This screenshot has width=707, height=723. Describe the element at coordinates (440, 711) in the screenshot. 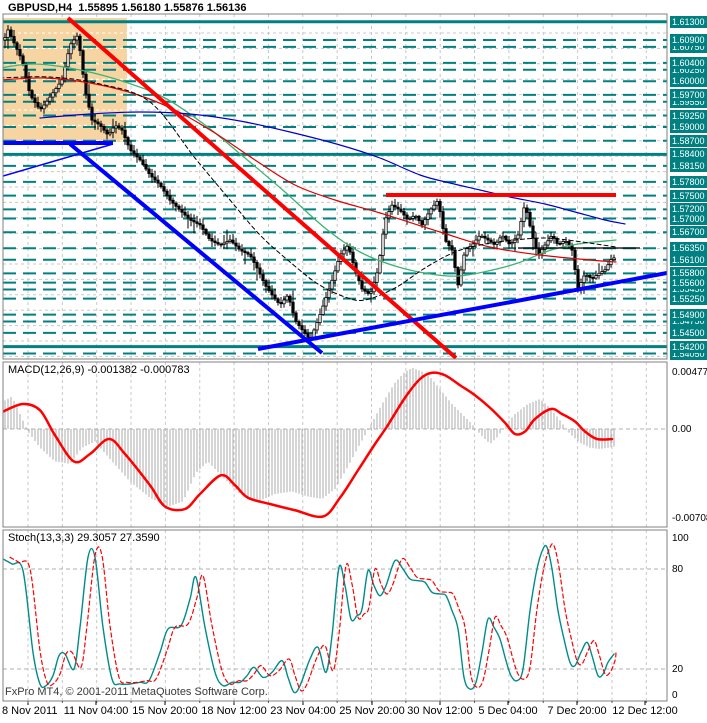

I see `time-axis-label: 30 Nov 12:00` at that location.